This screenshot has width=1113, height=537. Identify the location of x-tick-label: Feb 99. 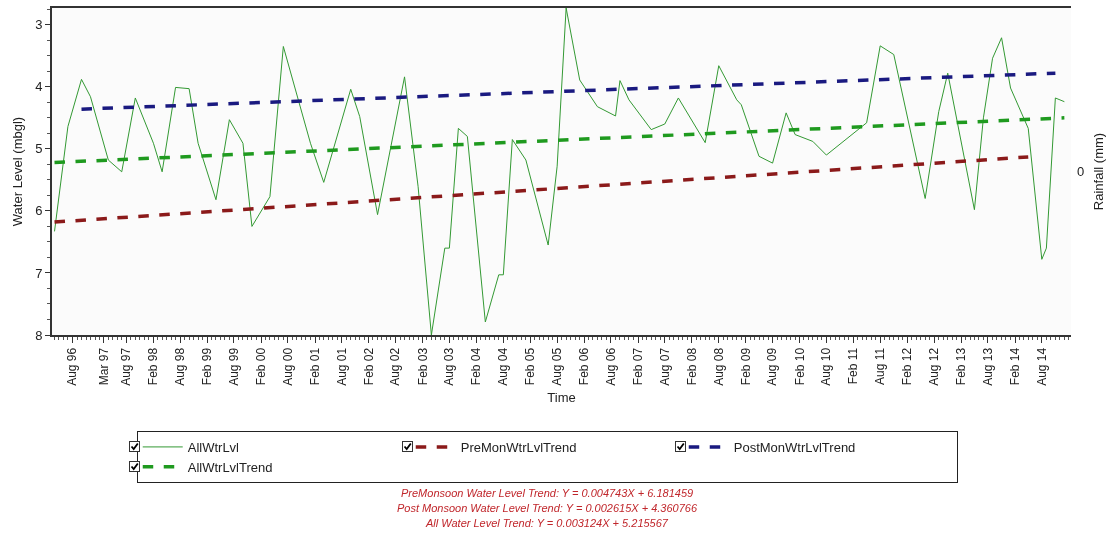
(207, 366).